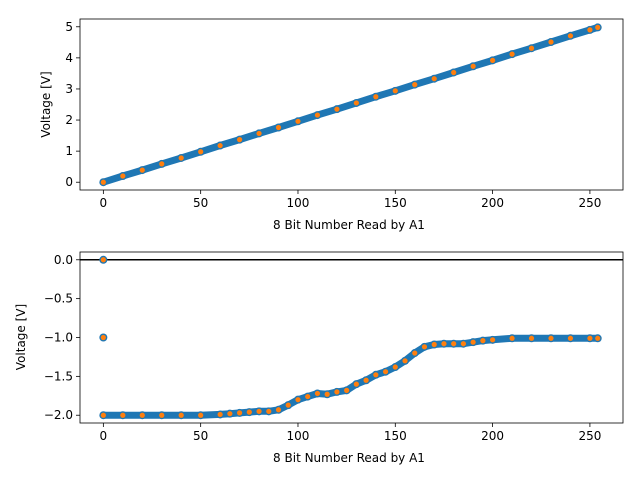  What do you see at coordinates (69, 27) in the screenshot?
I see `top-y-tick-label: 5` at bounding box center [69, 27].